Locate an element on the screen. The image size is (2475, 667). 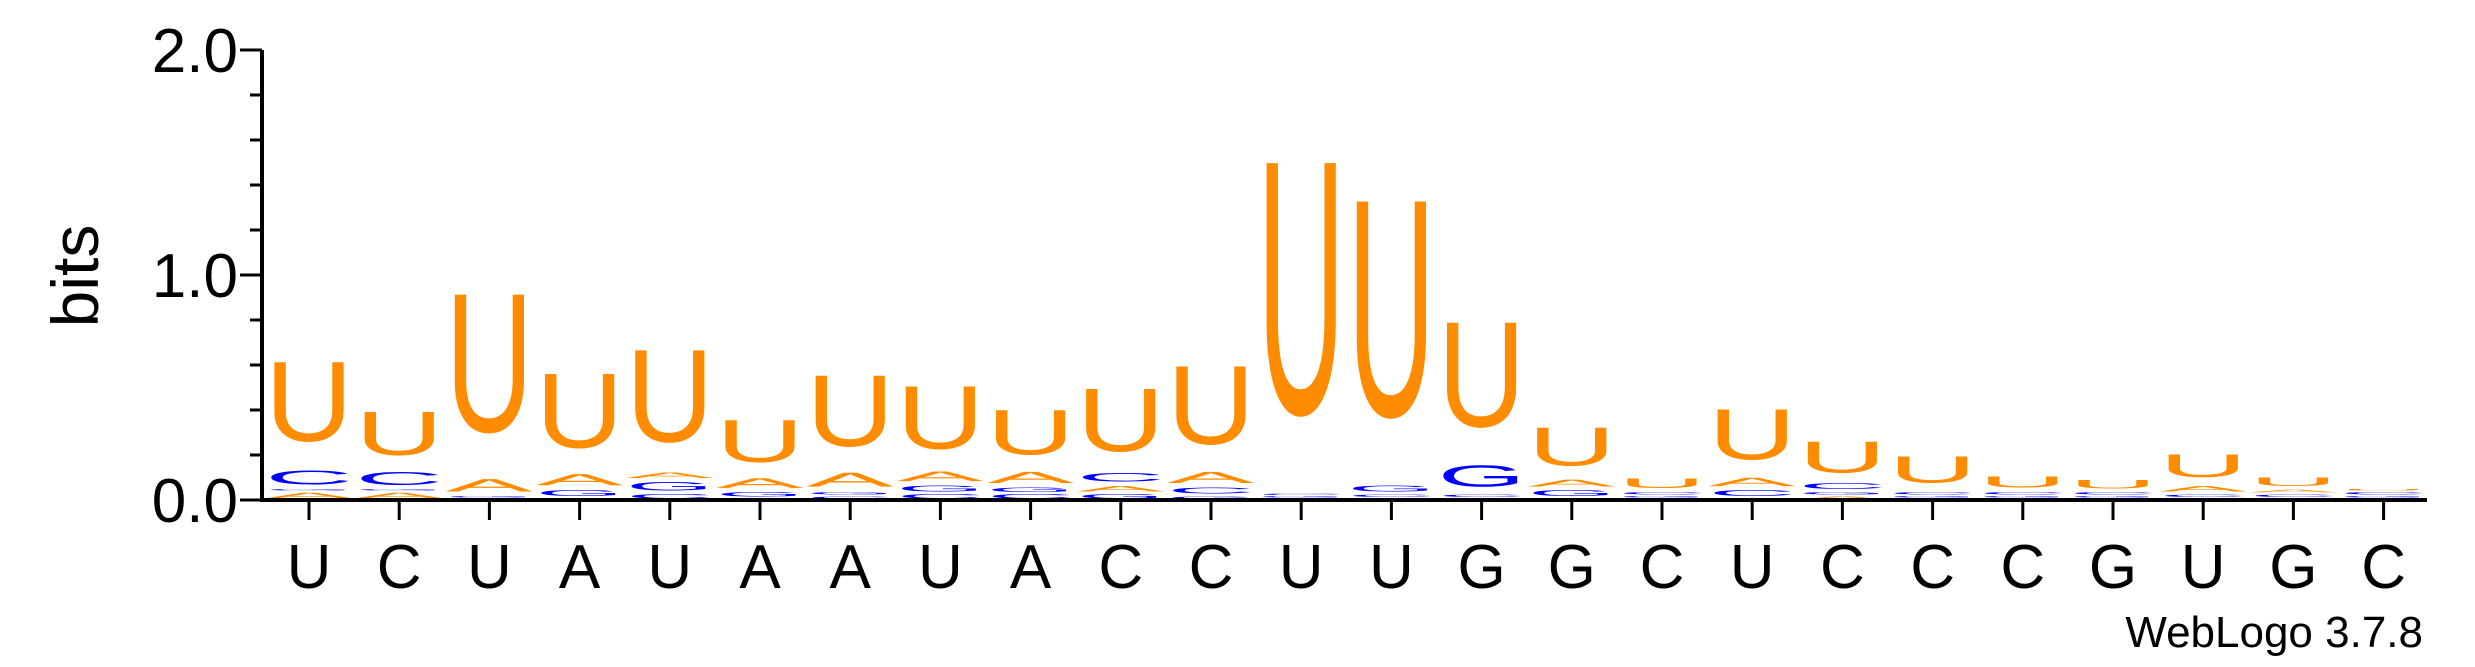
y-tick-label: 1.0 is located at coordinates (195, 276).